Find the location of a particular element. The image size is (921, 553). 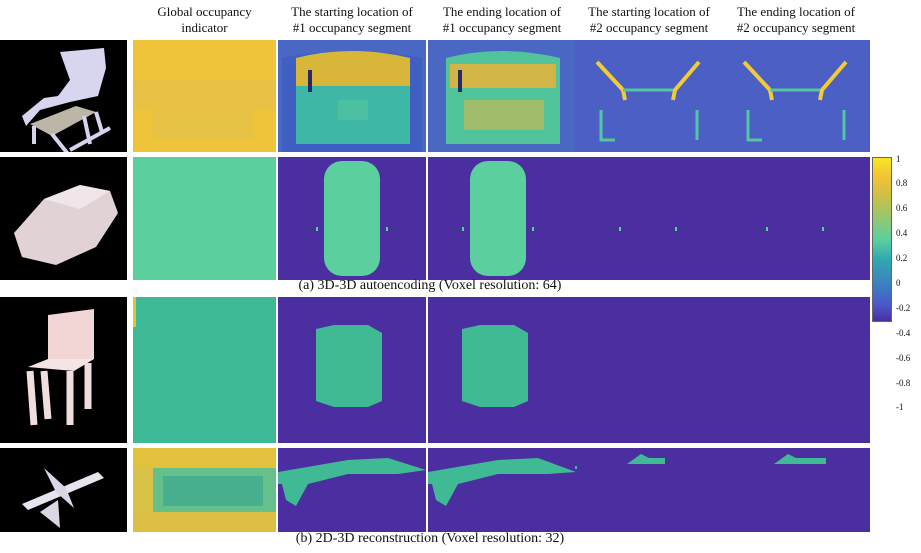

row4-start-seg2-map is located at coordinates (649, 490).